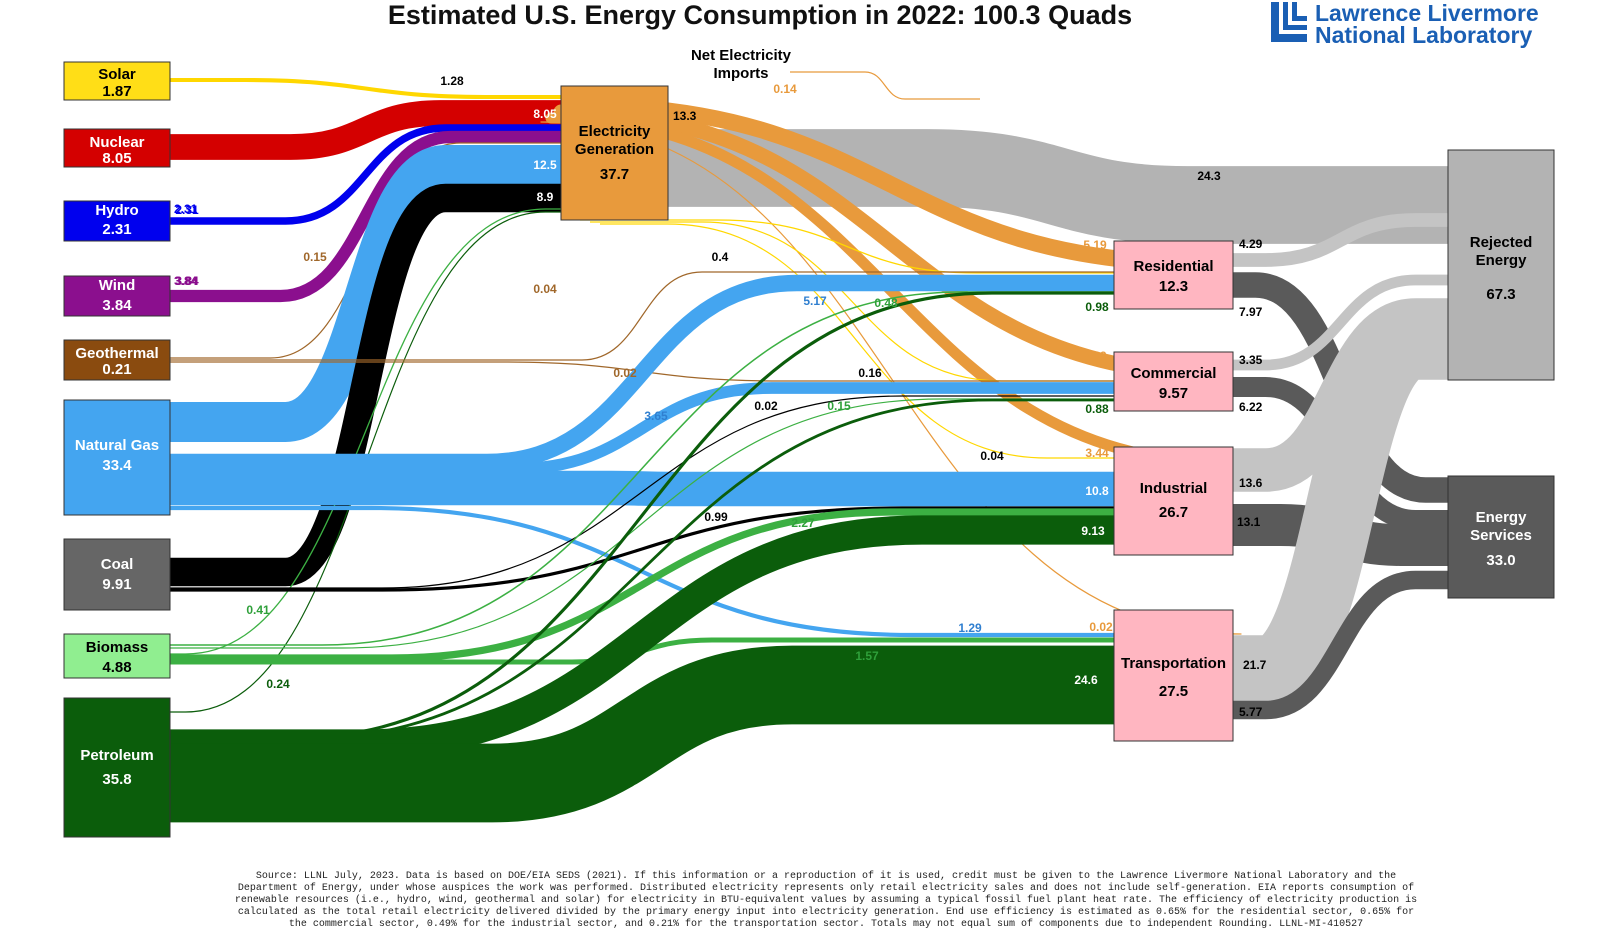 Image resolution: width=1600 pixels, height=949 pixels. What do you see at coordinates (886, 303) in the screenshot?
I see `flow-label: 0.48` at bounding box center [886, 303].